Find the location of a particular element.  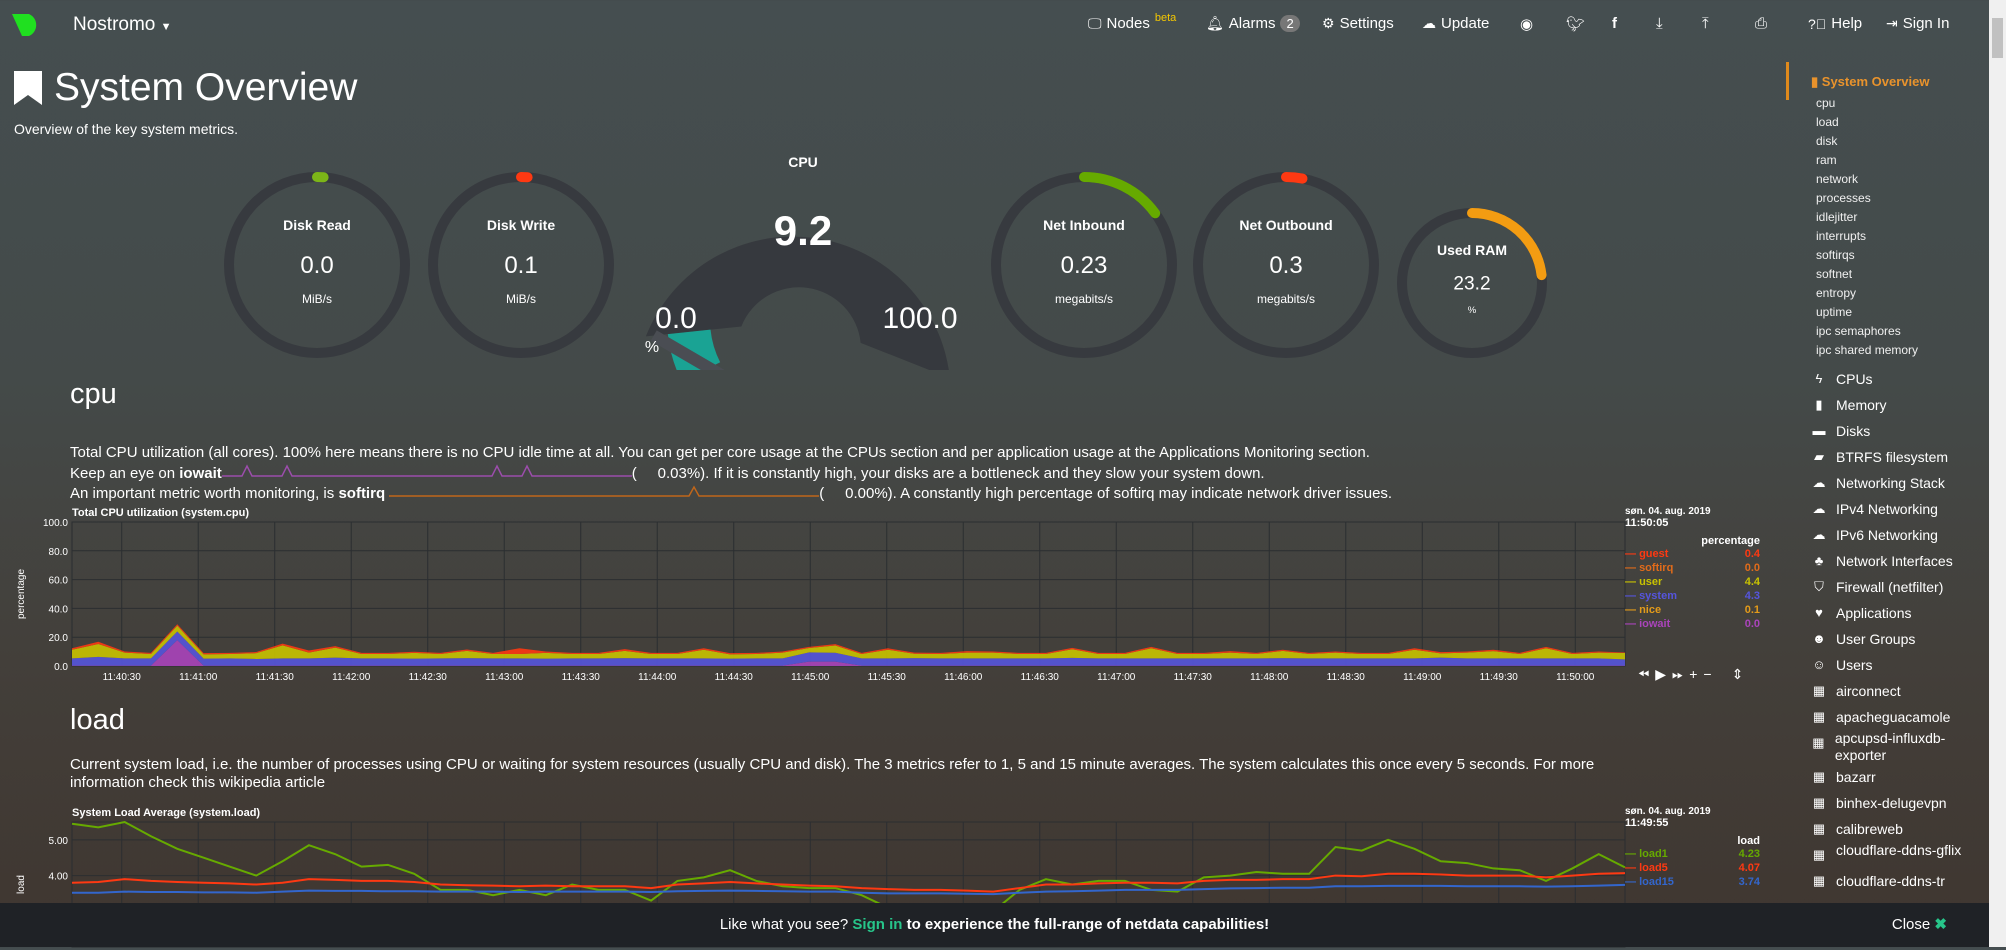

sidebar-subitem-uptime: uptime is located at coordinates (1886, 312).